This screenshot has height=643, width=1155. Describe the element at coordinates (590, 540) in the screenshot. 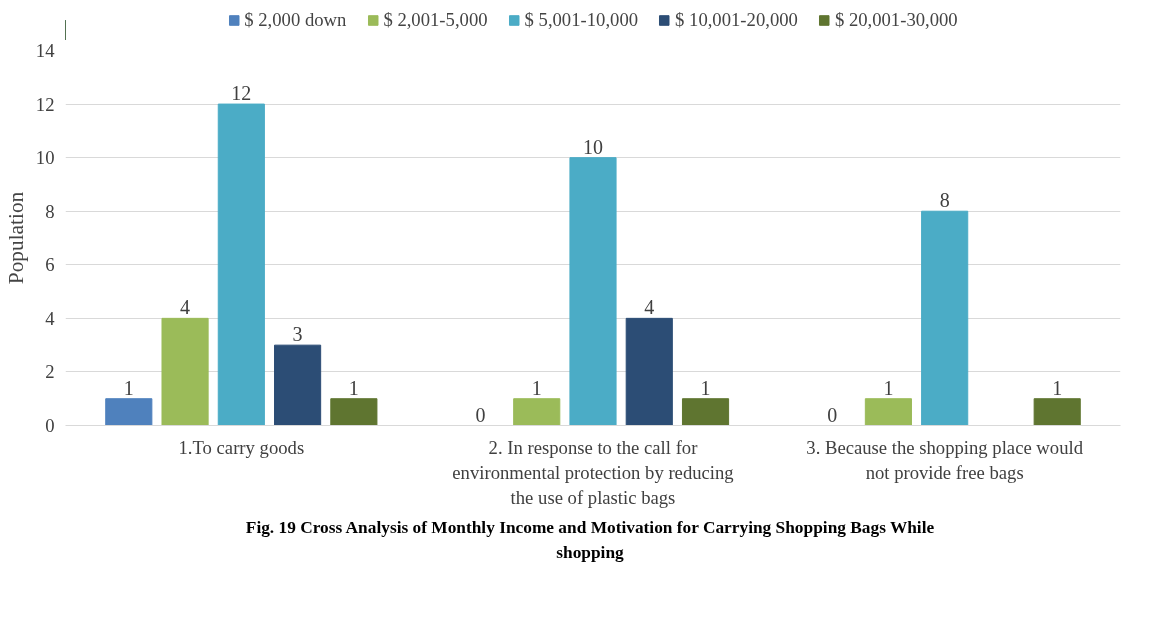

I see `text: Fig. 19 Cross Analysis of Monthly Income and Motivation for Carrying Shopping Bags While shopping` at that location.